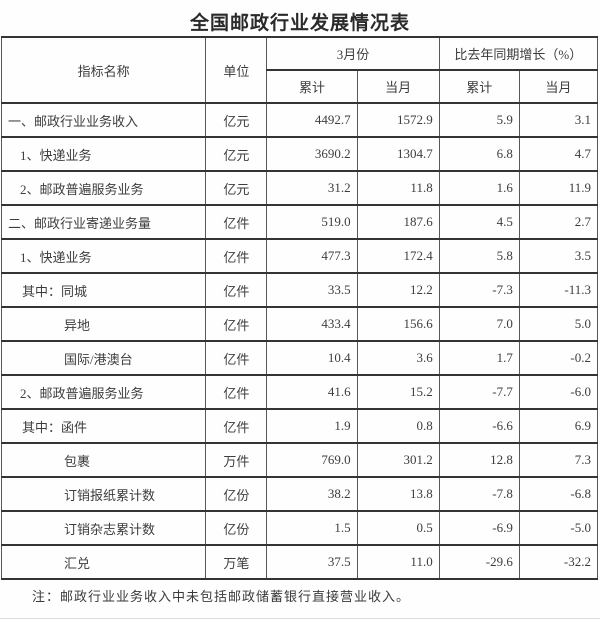 Image resolution: width=600 pixels, height=621 pixels. I want to click on growth-cumulative-cell: 6.8, so click(479, 154).